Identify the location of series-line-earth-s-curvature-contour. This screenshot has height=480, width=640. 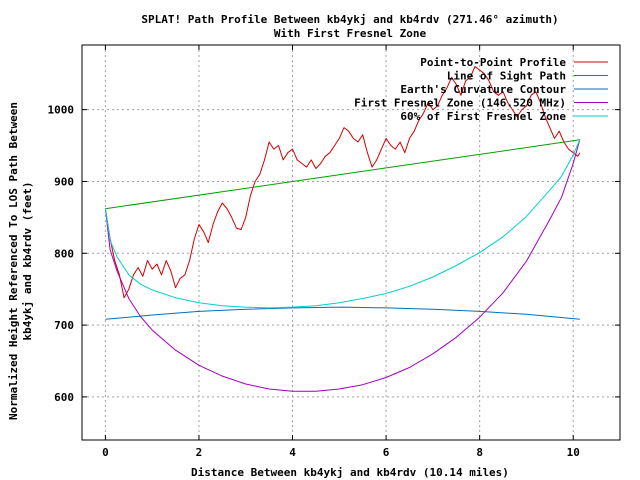
(342, 313).